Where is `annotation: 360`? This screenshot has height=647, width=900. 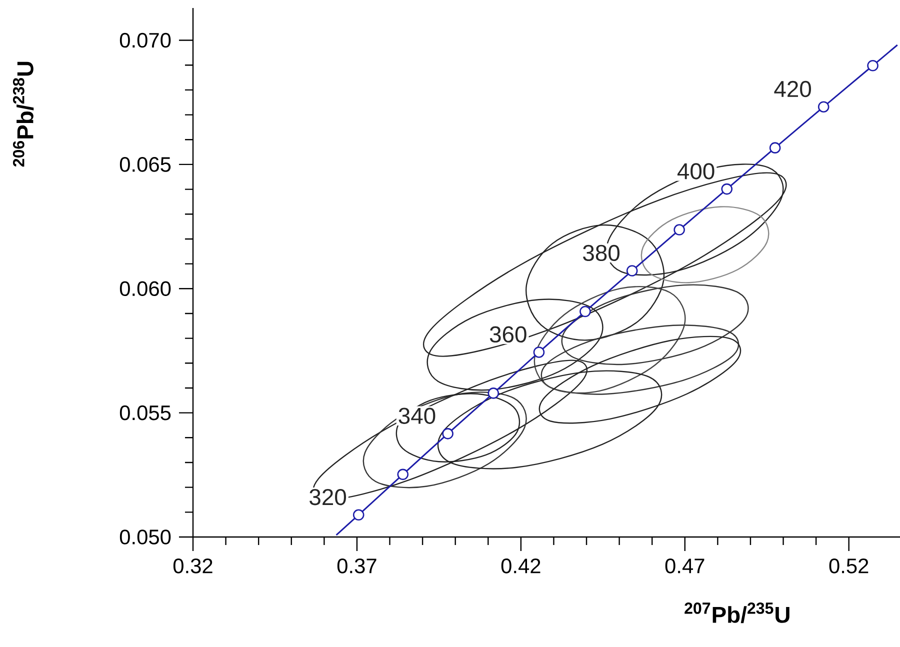
annotation: 360 is located at coordinates (508, 334).